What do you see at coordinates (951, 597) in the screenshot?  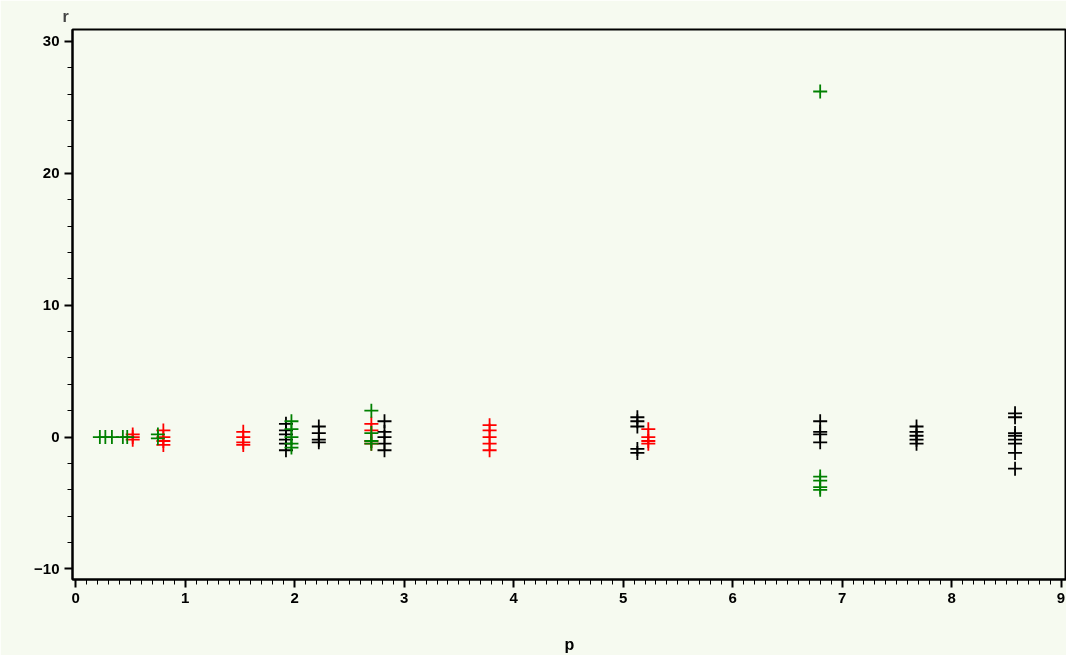 I see `x-tick-label: 8` at bounding box center [951, 597].